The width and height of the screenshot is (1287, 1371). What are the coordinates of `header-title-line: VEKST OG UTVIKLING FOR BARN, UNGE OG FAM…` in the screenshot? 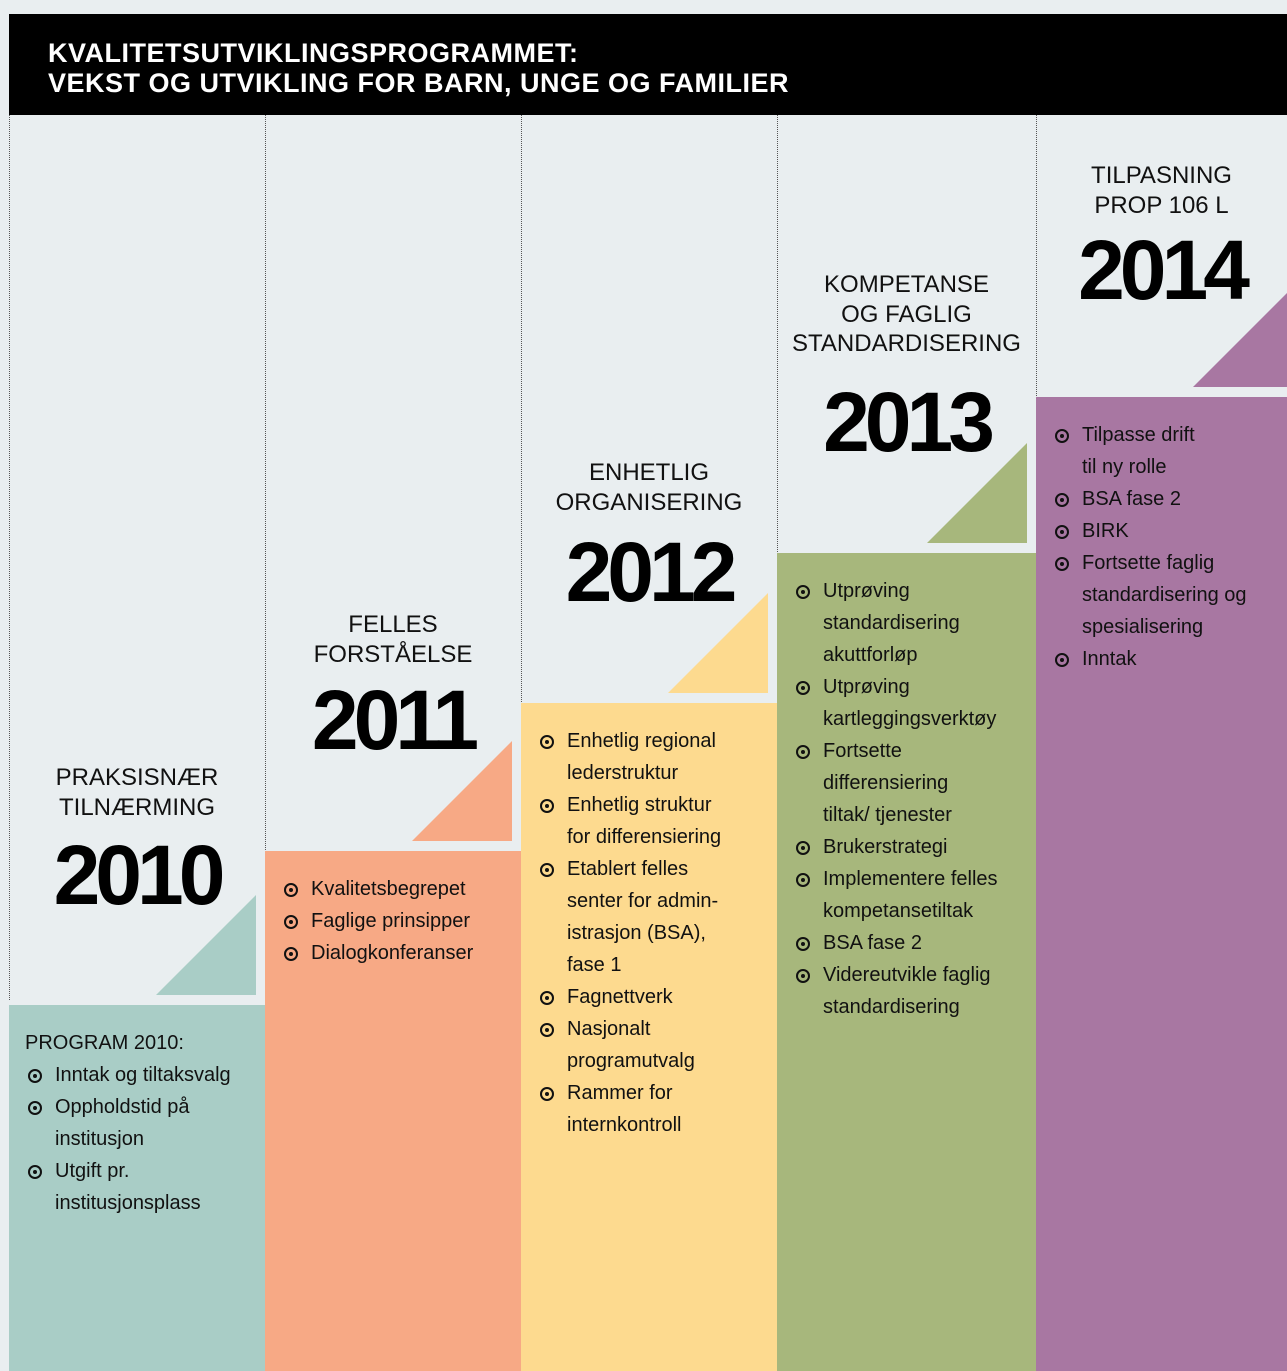 It's located at (419, 83).